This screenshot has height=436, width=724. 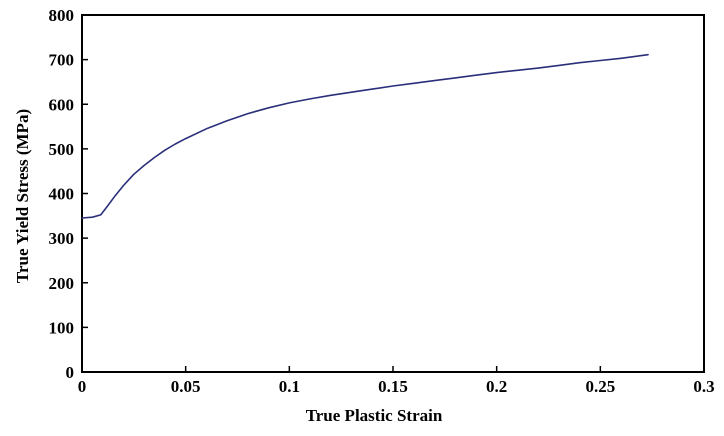 I want to click on y-tick-label: 500, so click(x=62, y=149).